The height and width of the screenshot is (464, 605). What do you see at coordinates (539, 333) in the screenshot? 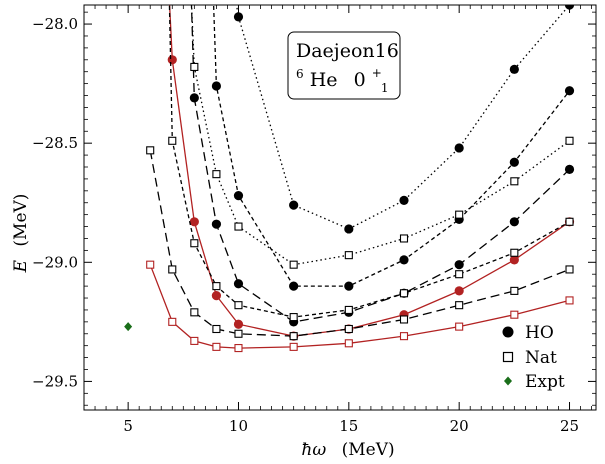
I see `legend-label-ho: HO` at bounding box center [539, 333].